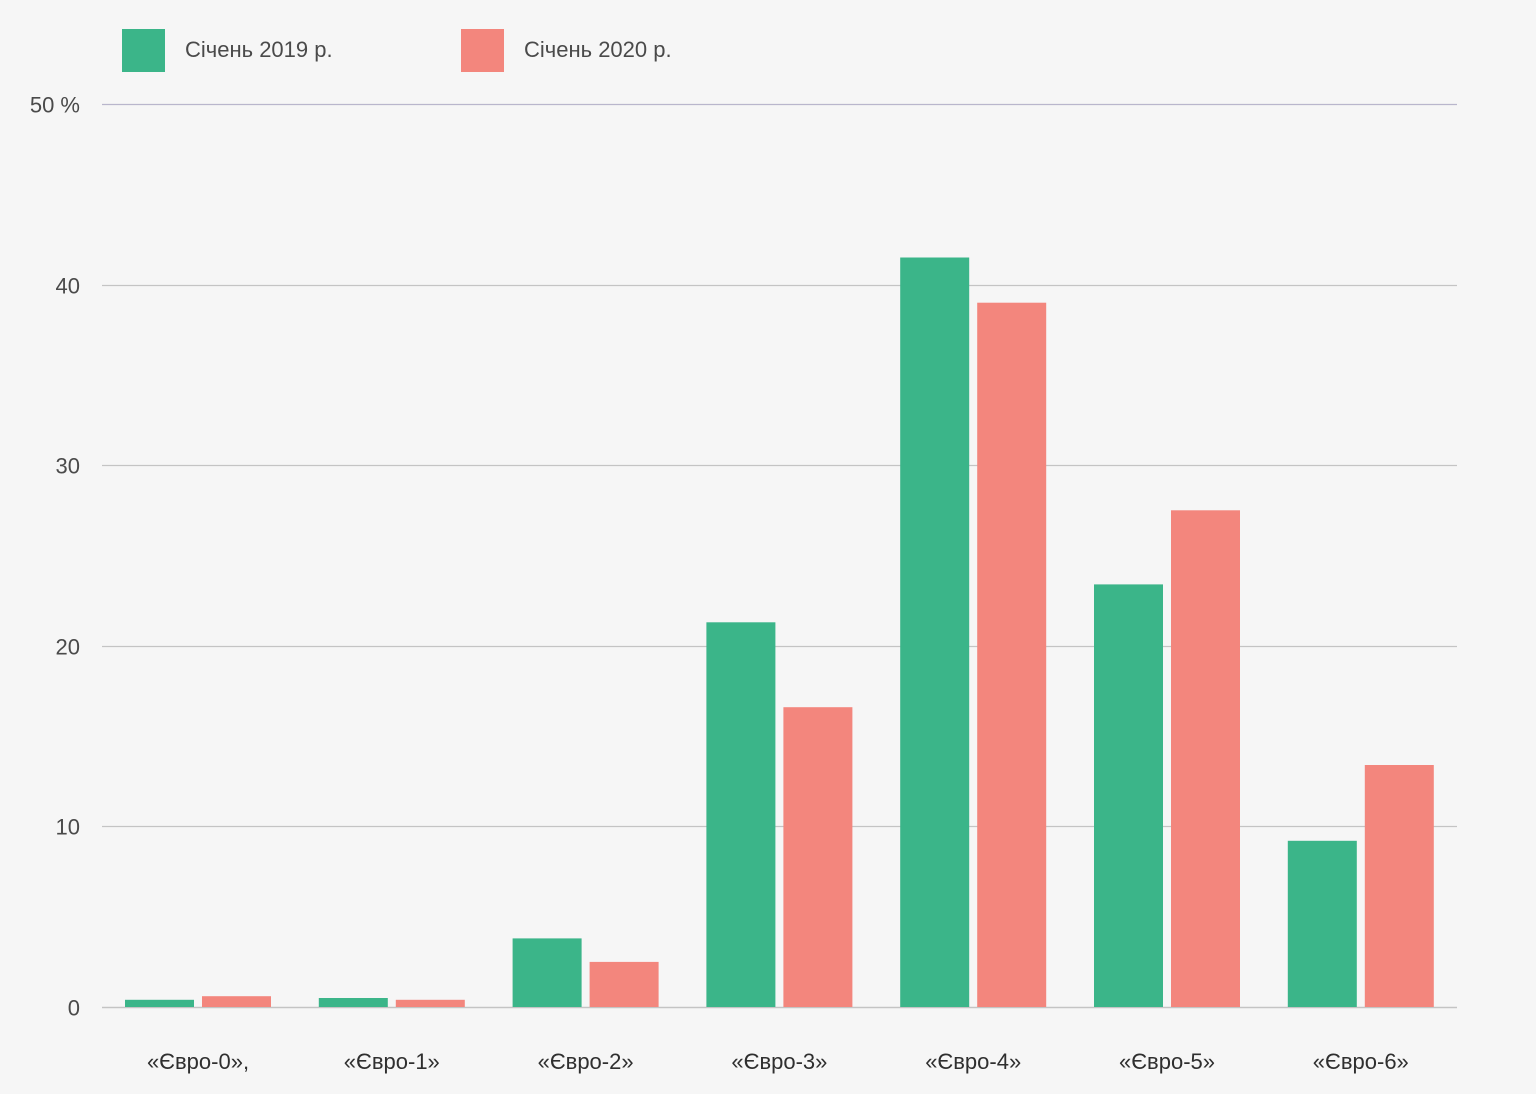 This screenshot has width=1536, height=1094. What do you see at coordinates (68, 647) in the screenshot?
I see `y-tick-label: 20` at bounding box center [68, 647].